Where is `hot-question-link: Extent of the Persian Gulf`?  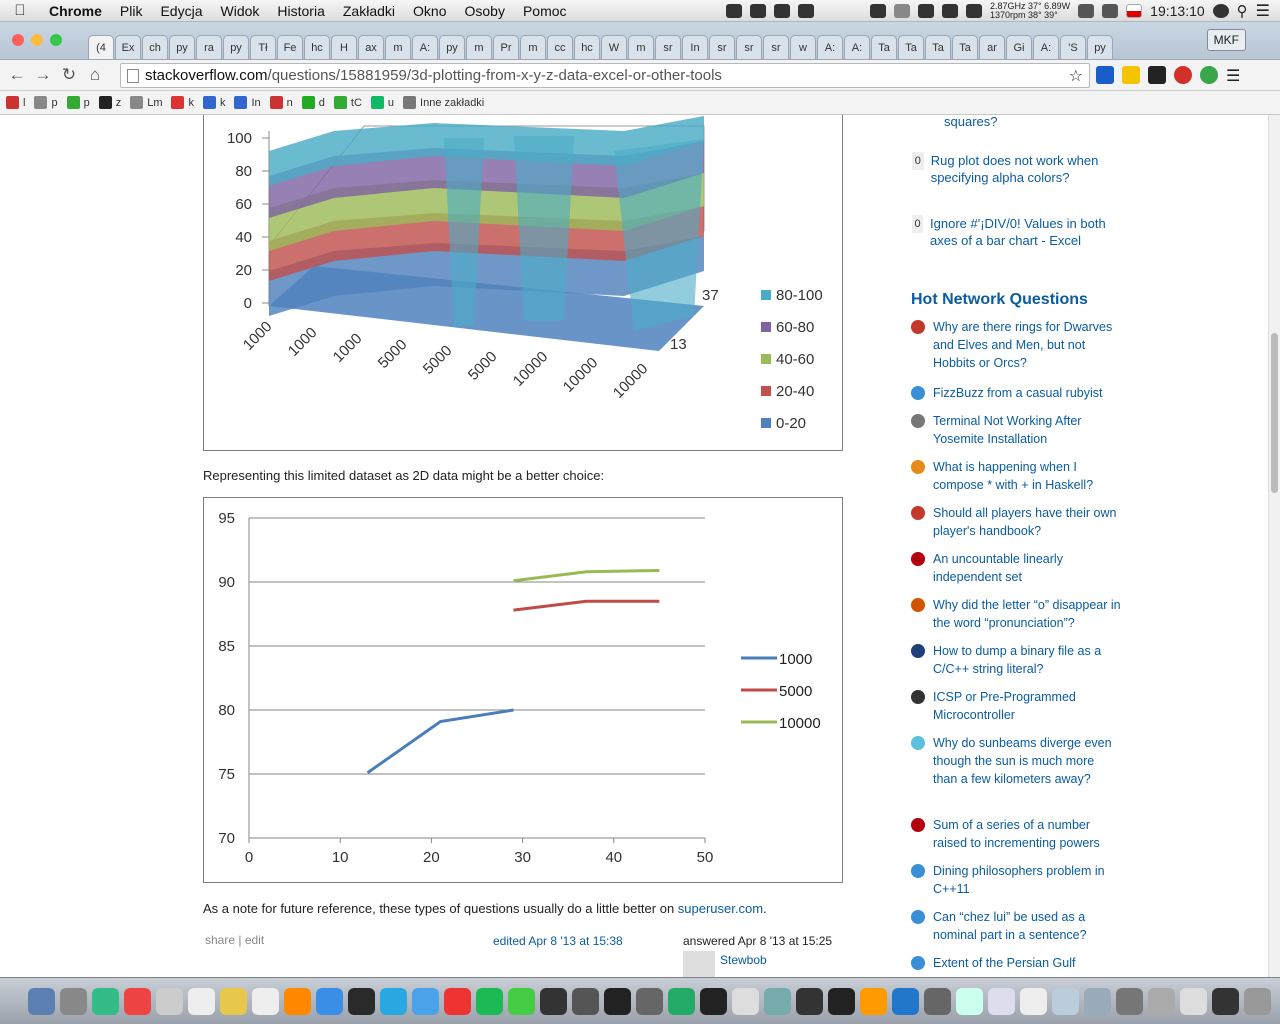 hot-question-link: Extent of the Persian Gulf is located at coordinates (1004, 963).